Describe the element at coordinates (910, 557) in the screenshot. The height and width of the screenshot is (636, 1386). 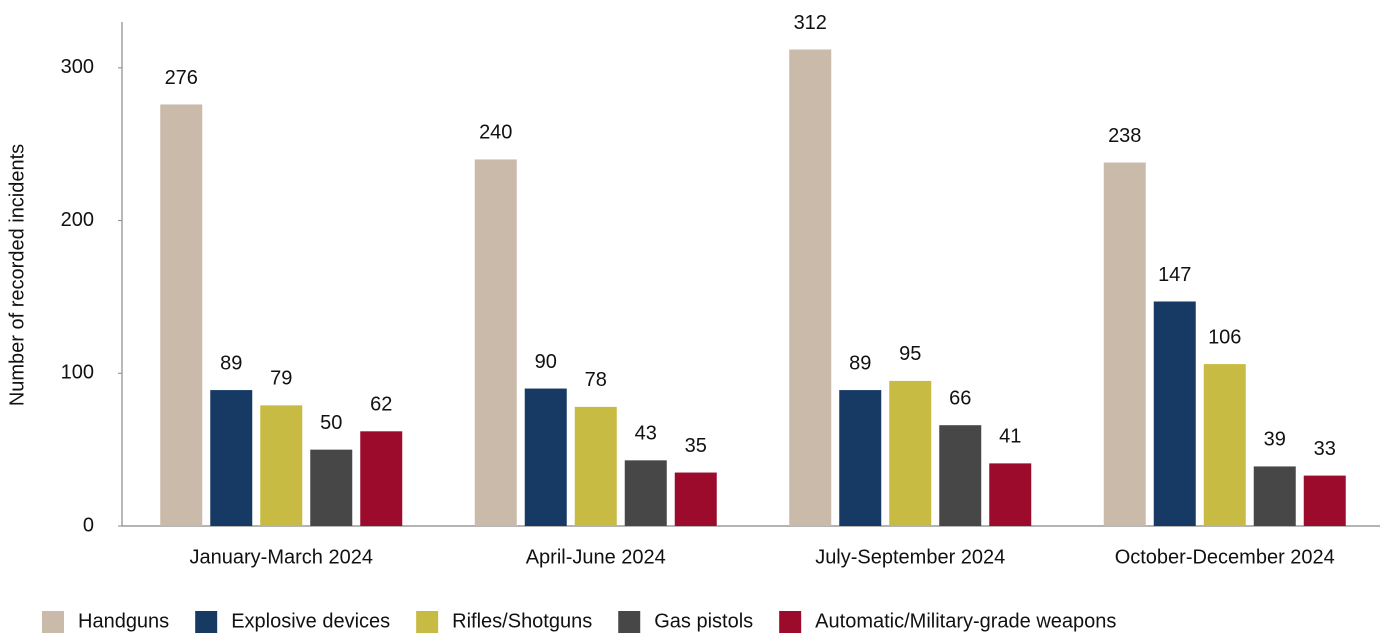
I see `x-tick-label: July-September 2024` at that location.